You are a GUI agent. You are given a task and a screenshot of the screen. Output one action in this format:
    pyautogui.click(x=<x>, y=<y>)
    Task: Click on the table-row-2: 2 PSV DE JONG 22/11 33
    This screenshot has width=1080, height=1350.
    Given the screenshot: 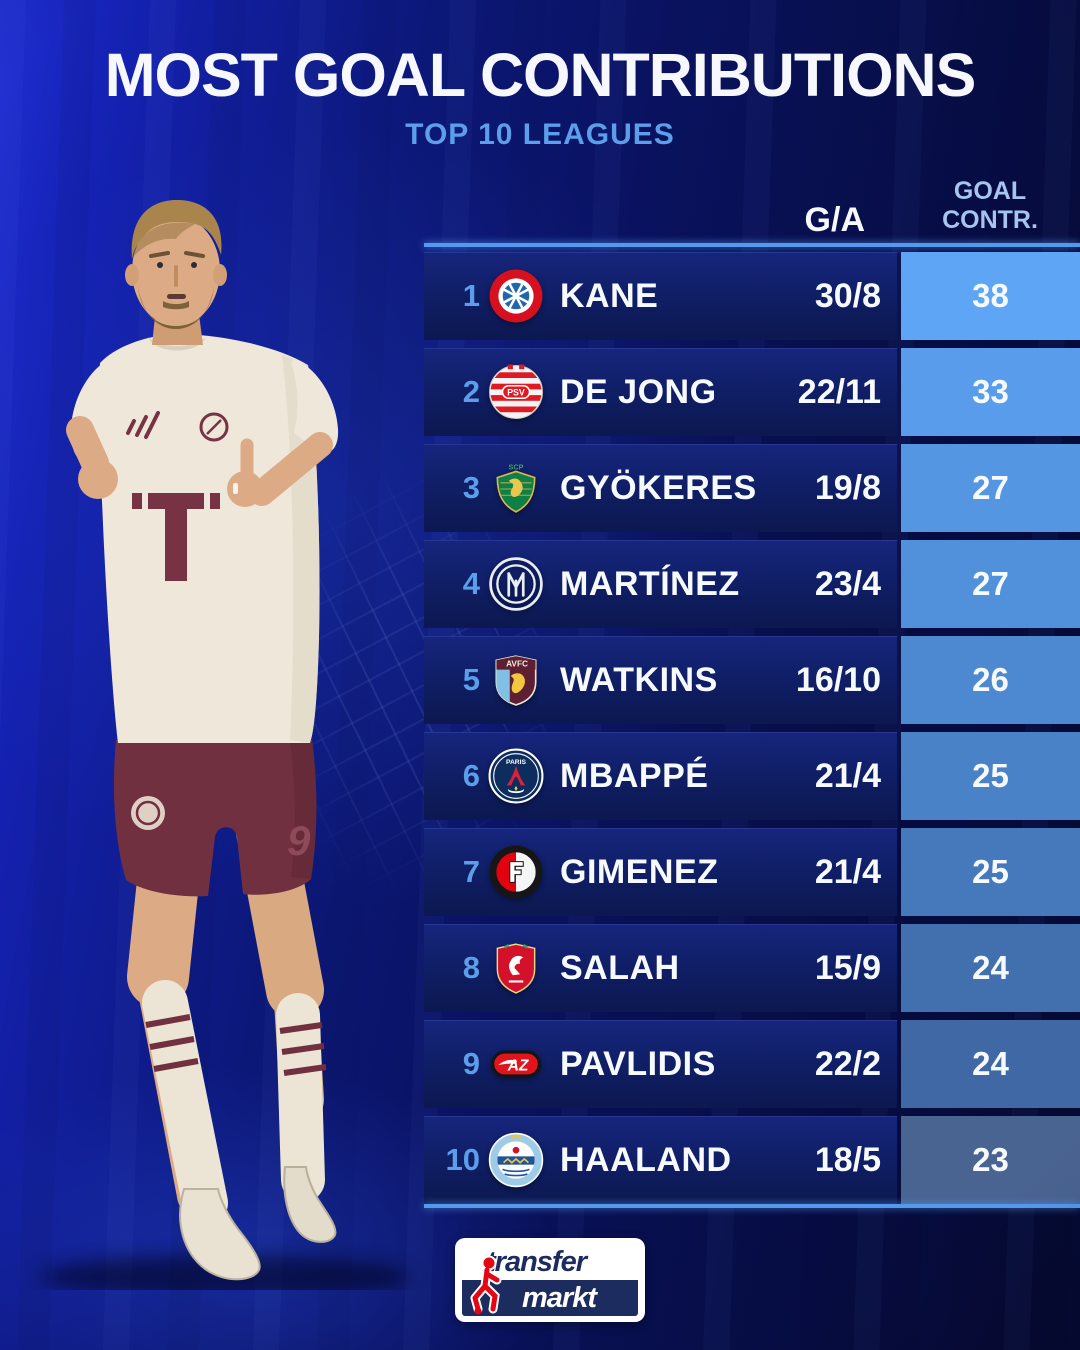 What is the action you would take?
    pyautogui.click(x=752, y=392)
    